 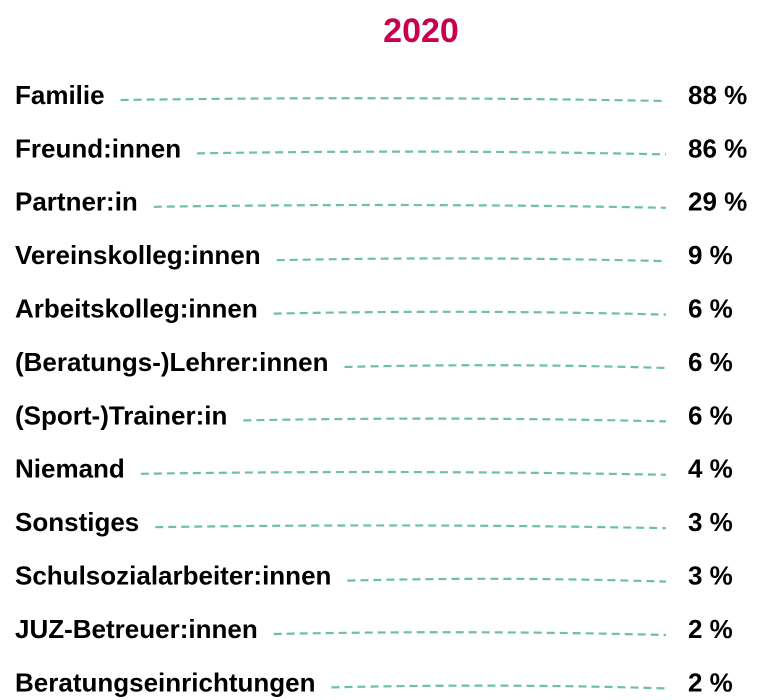 I want to click on row-value: 88 %, so click(x=717, y=95).